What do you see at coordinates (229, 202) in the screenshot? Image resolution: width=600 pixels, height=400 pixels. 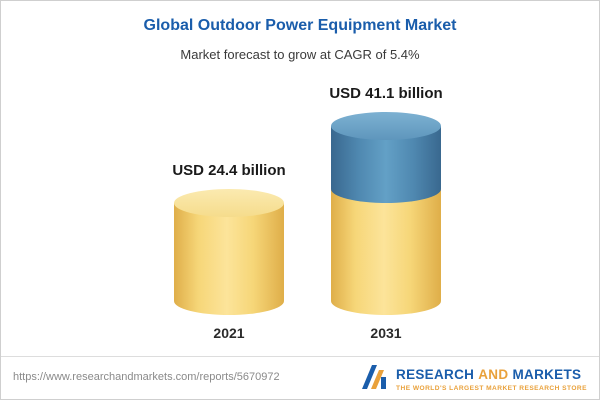 I see `cylinder-top-2021` at bounding box center [229, 202].